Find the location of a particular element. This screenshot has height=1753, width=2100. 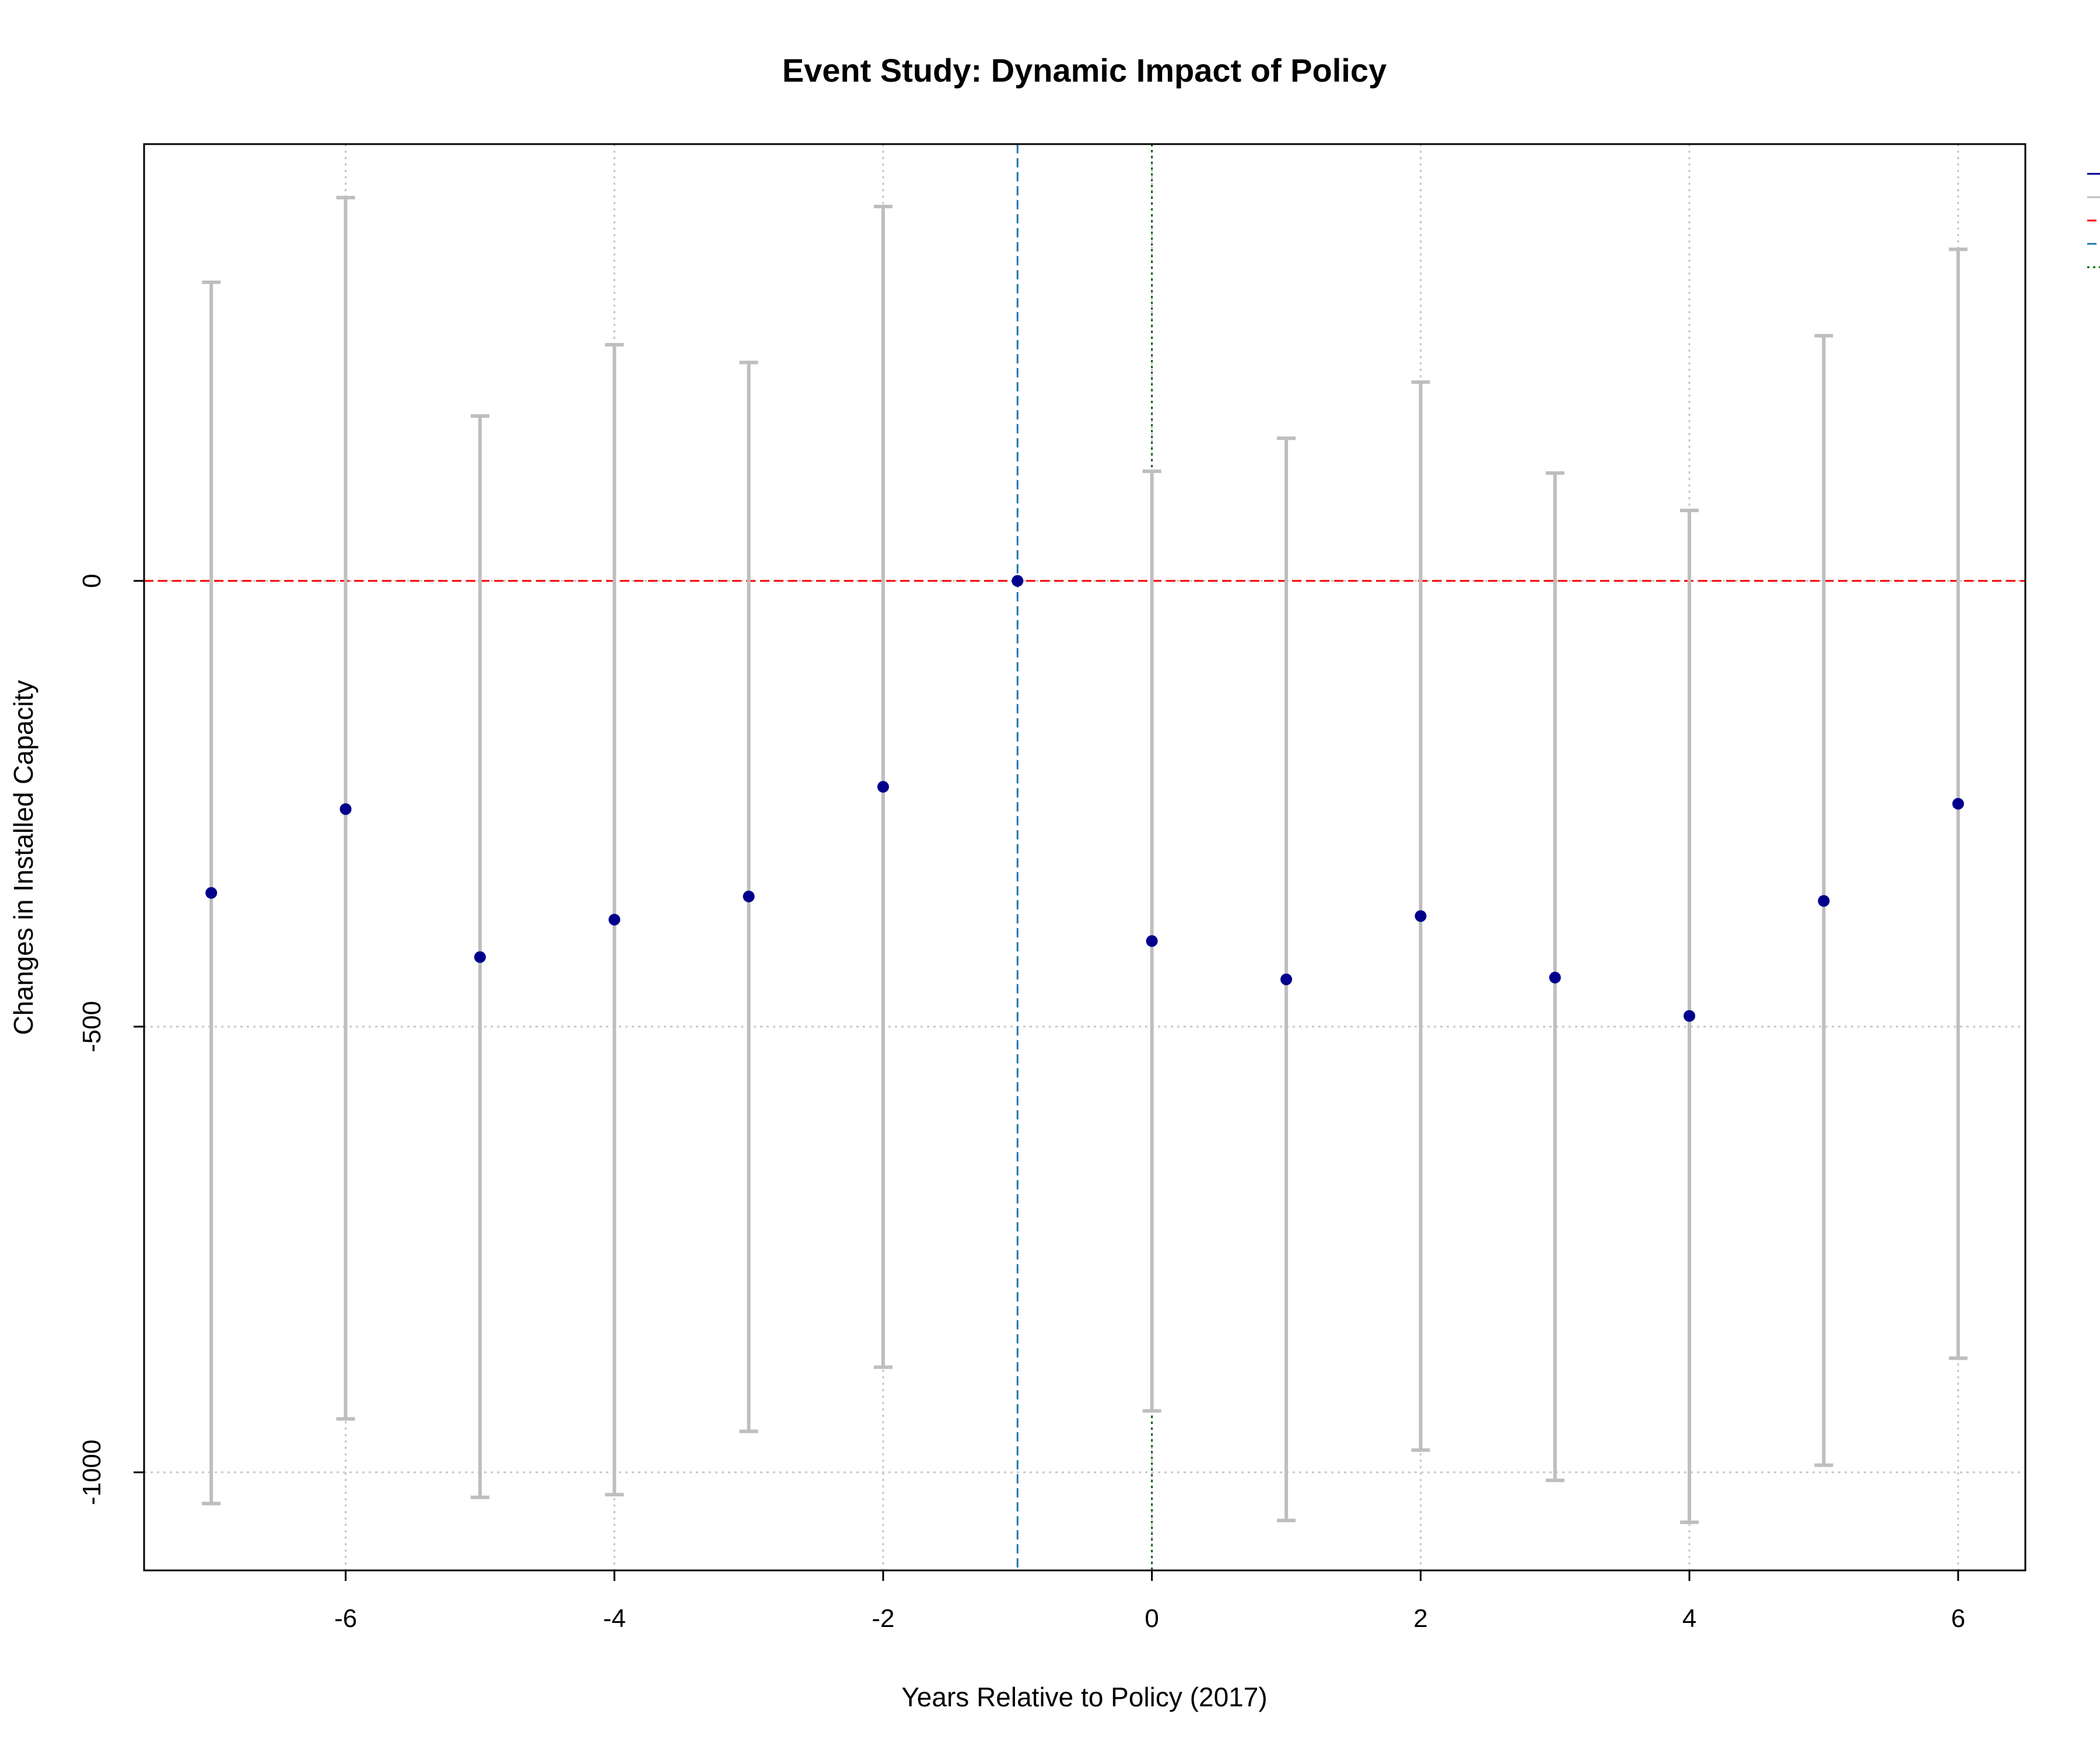

x-tick-label: -6 is located at coordinates (345, 1618).